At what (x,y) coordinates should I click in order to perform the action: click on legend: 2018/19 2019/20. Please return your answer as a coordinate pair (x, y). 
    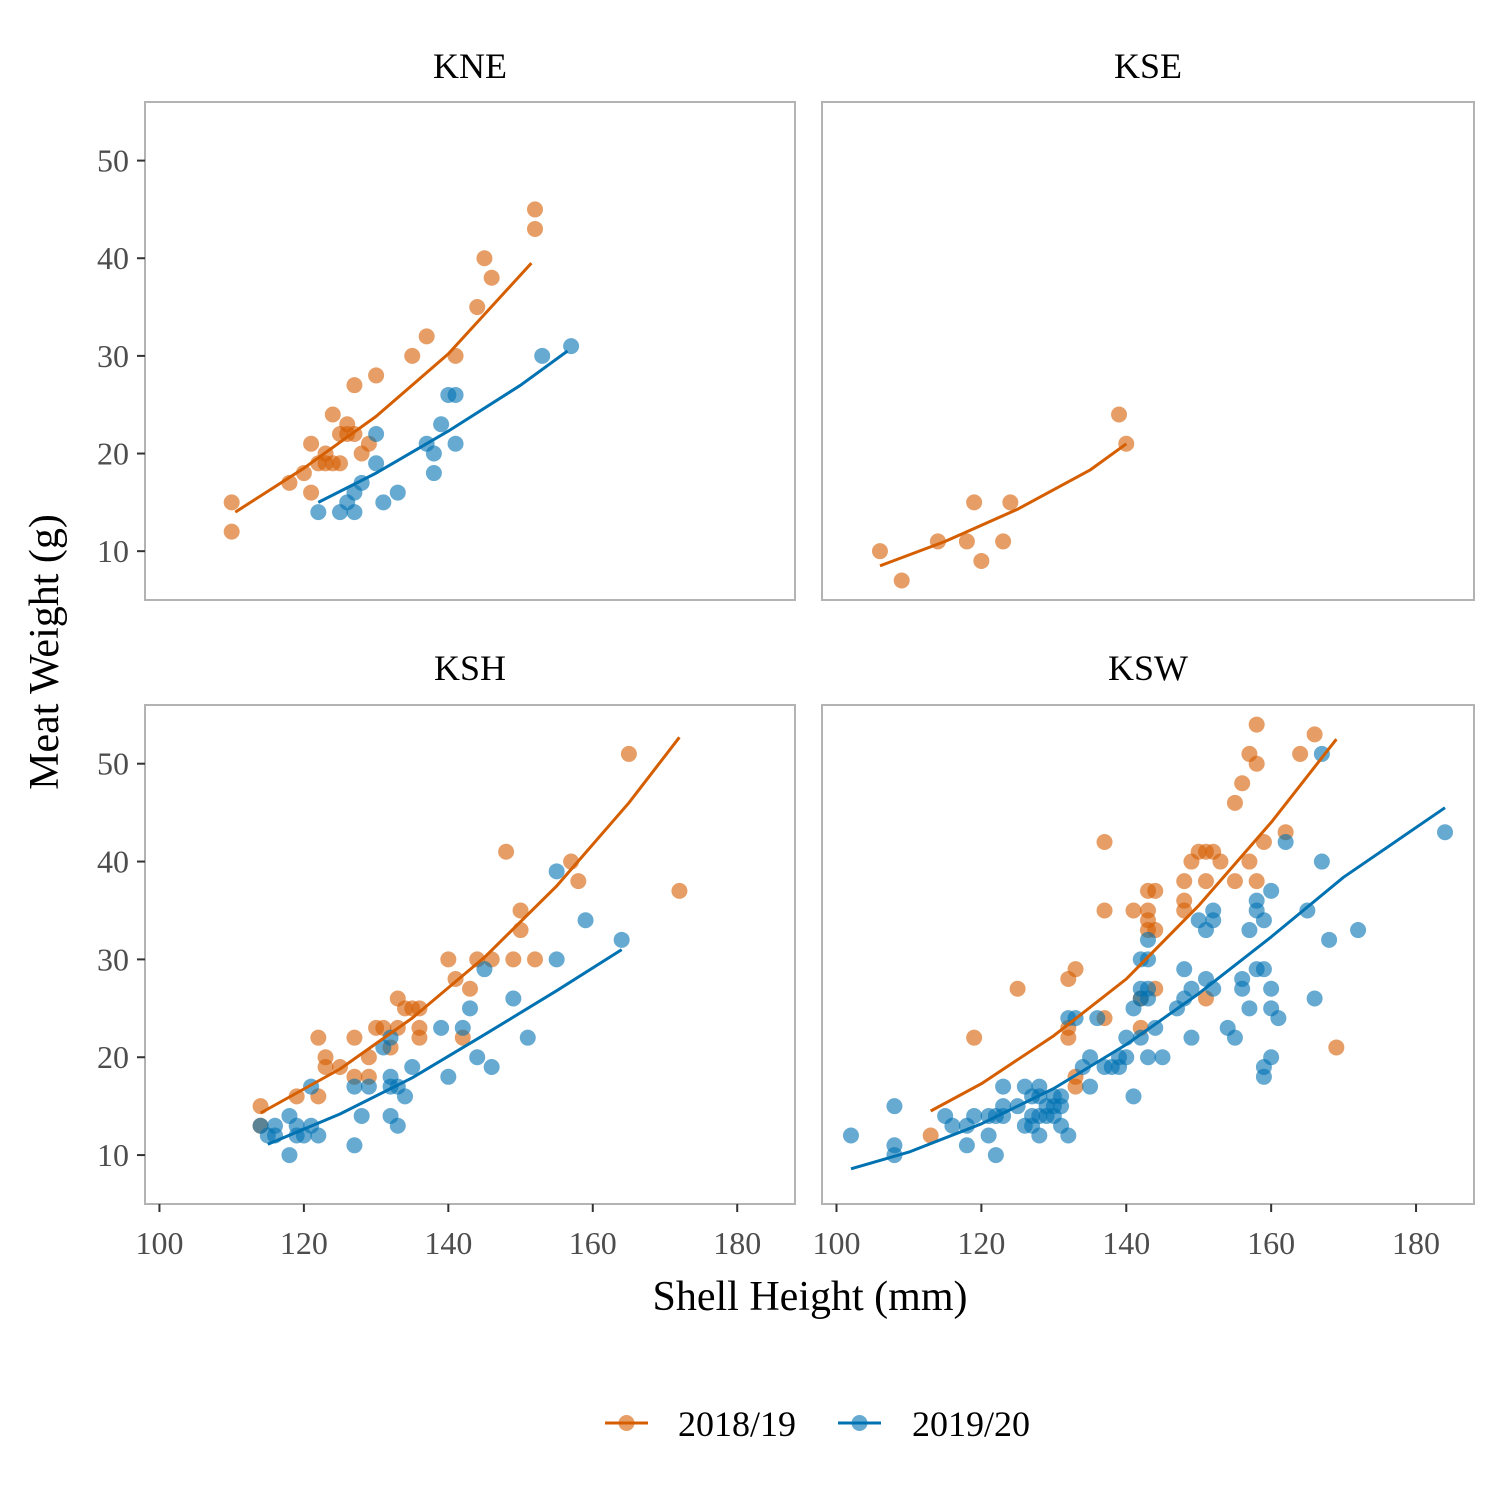
    Looking at the image, I should click on (817, 1424).